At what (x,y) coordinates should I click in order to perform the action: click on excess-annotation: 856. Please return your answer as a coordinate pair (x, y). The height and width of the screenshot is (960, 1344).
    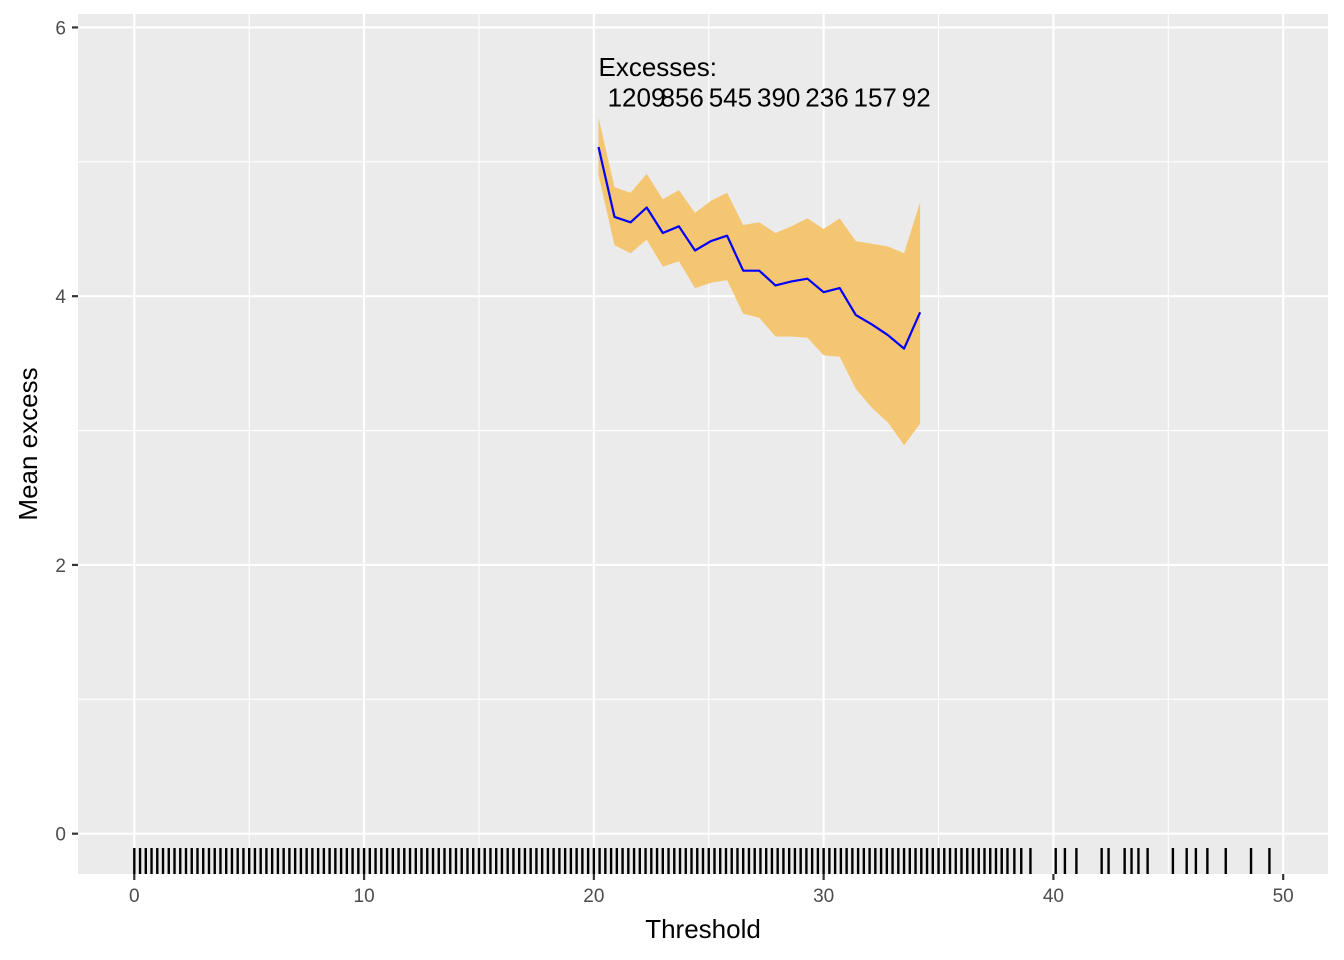
    Looking at the image, I should click on (682, 98).